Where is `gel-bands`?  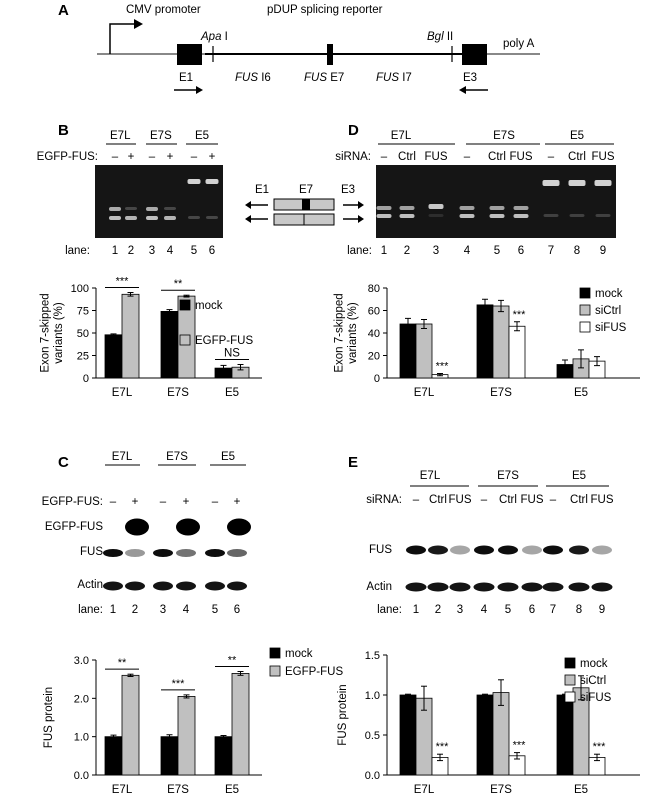 gel-bands is located at coordinates (164, 199).